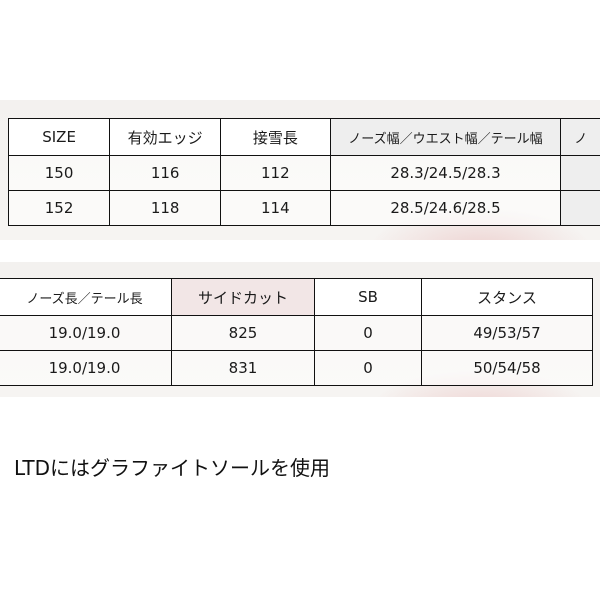 The height and width of the screenshot is (600, 600). I want to click on graphite-sole-note: LTDにはグラファイトソールを使用, so click(172, 468).